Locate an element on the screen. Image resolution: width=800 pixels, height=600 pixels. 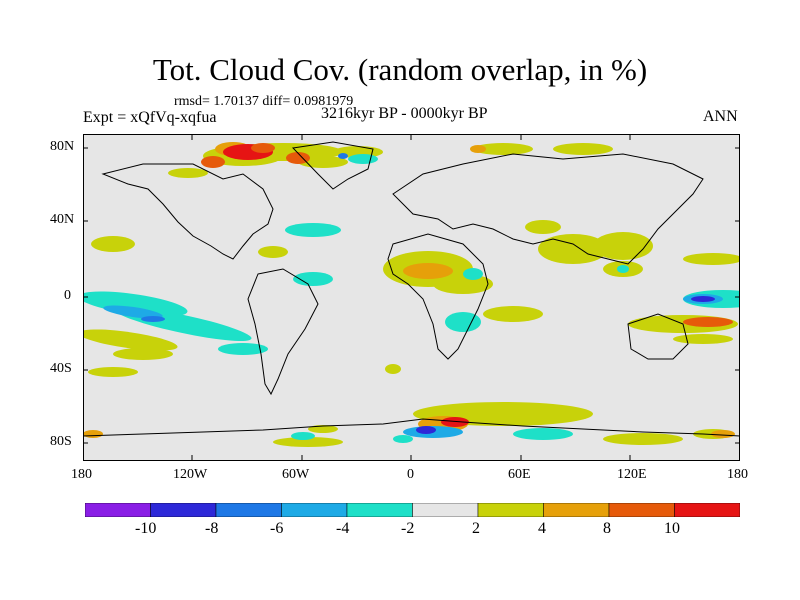
coastline-australia is located at coordinates (658, 336).